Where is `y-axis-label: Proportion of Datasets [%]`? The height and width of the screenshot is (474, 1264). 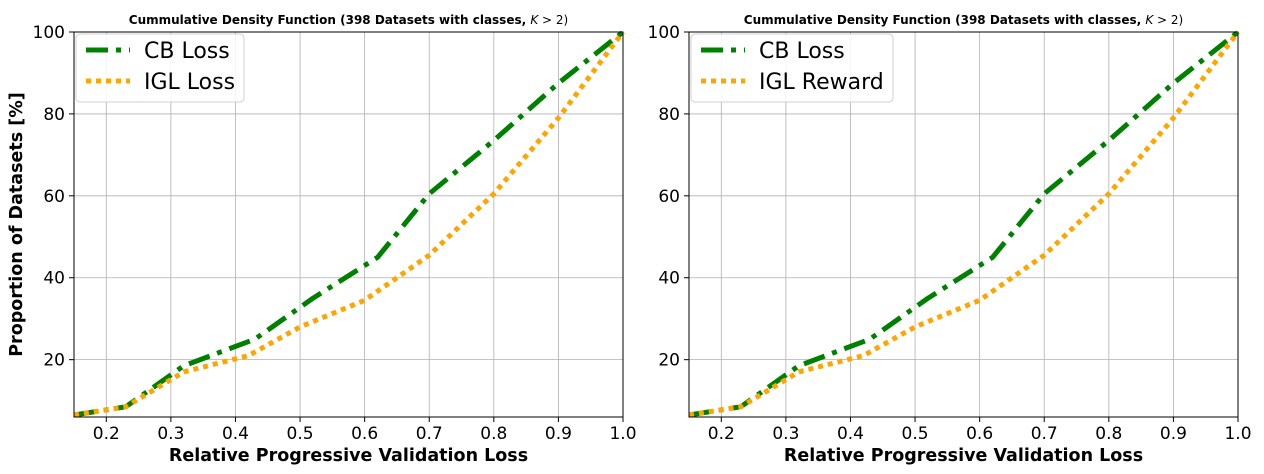 y-axis-label: Proportion of Datasets [%] is located at coordinates (17, 224).